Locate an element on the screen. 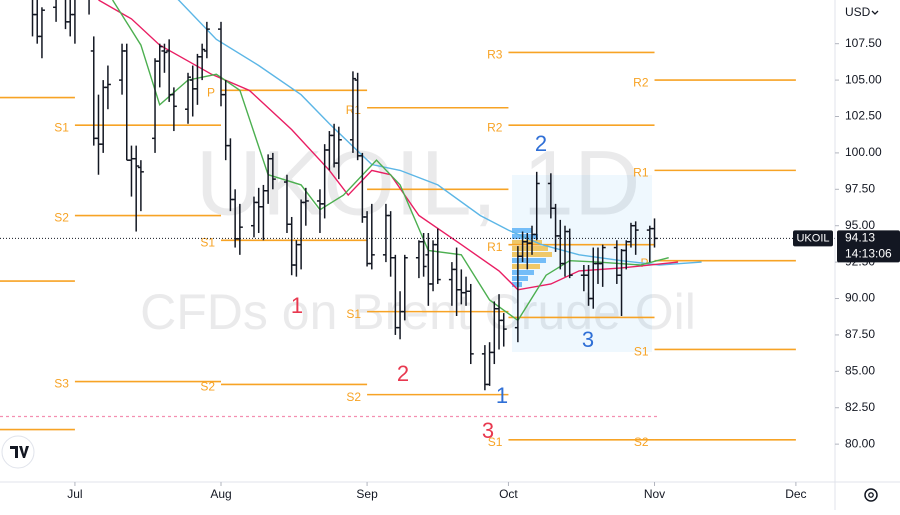 Image resolution: width=900 pixels, height=515 pixels. y-tick-label: 82.50 is located at coordinates (860, 407).